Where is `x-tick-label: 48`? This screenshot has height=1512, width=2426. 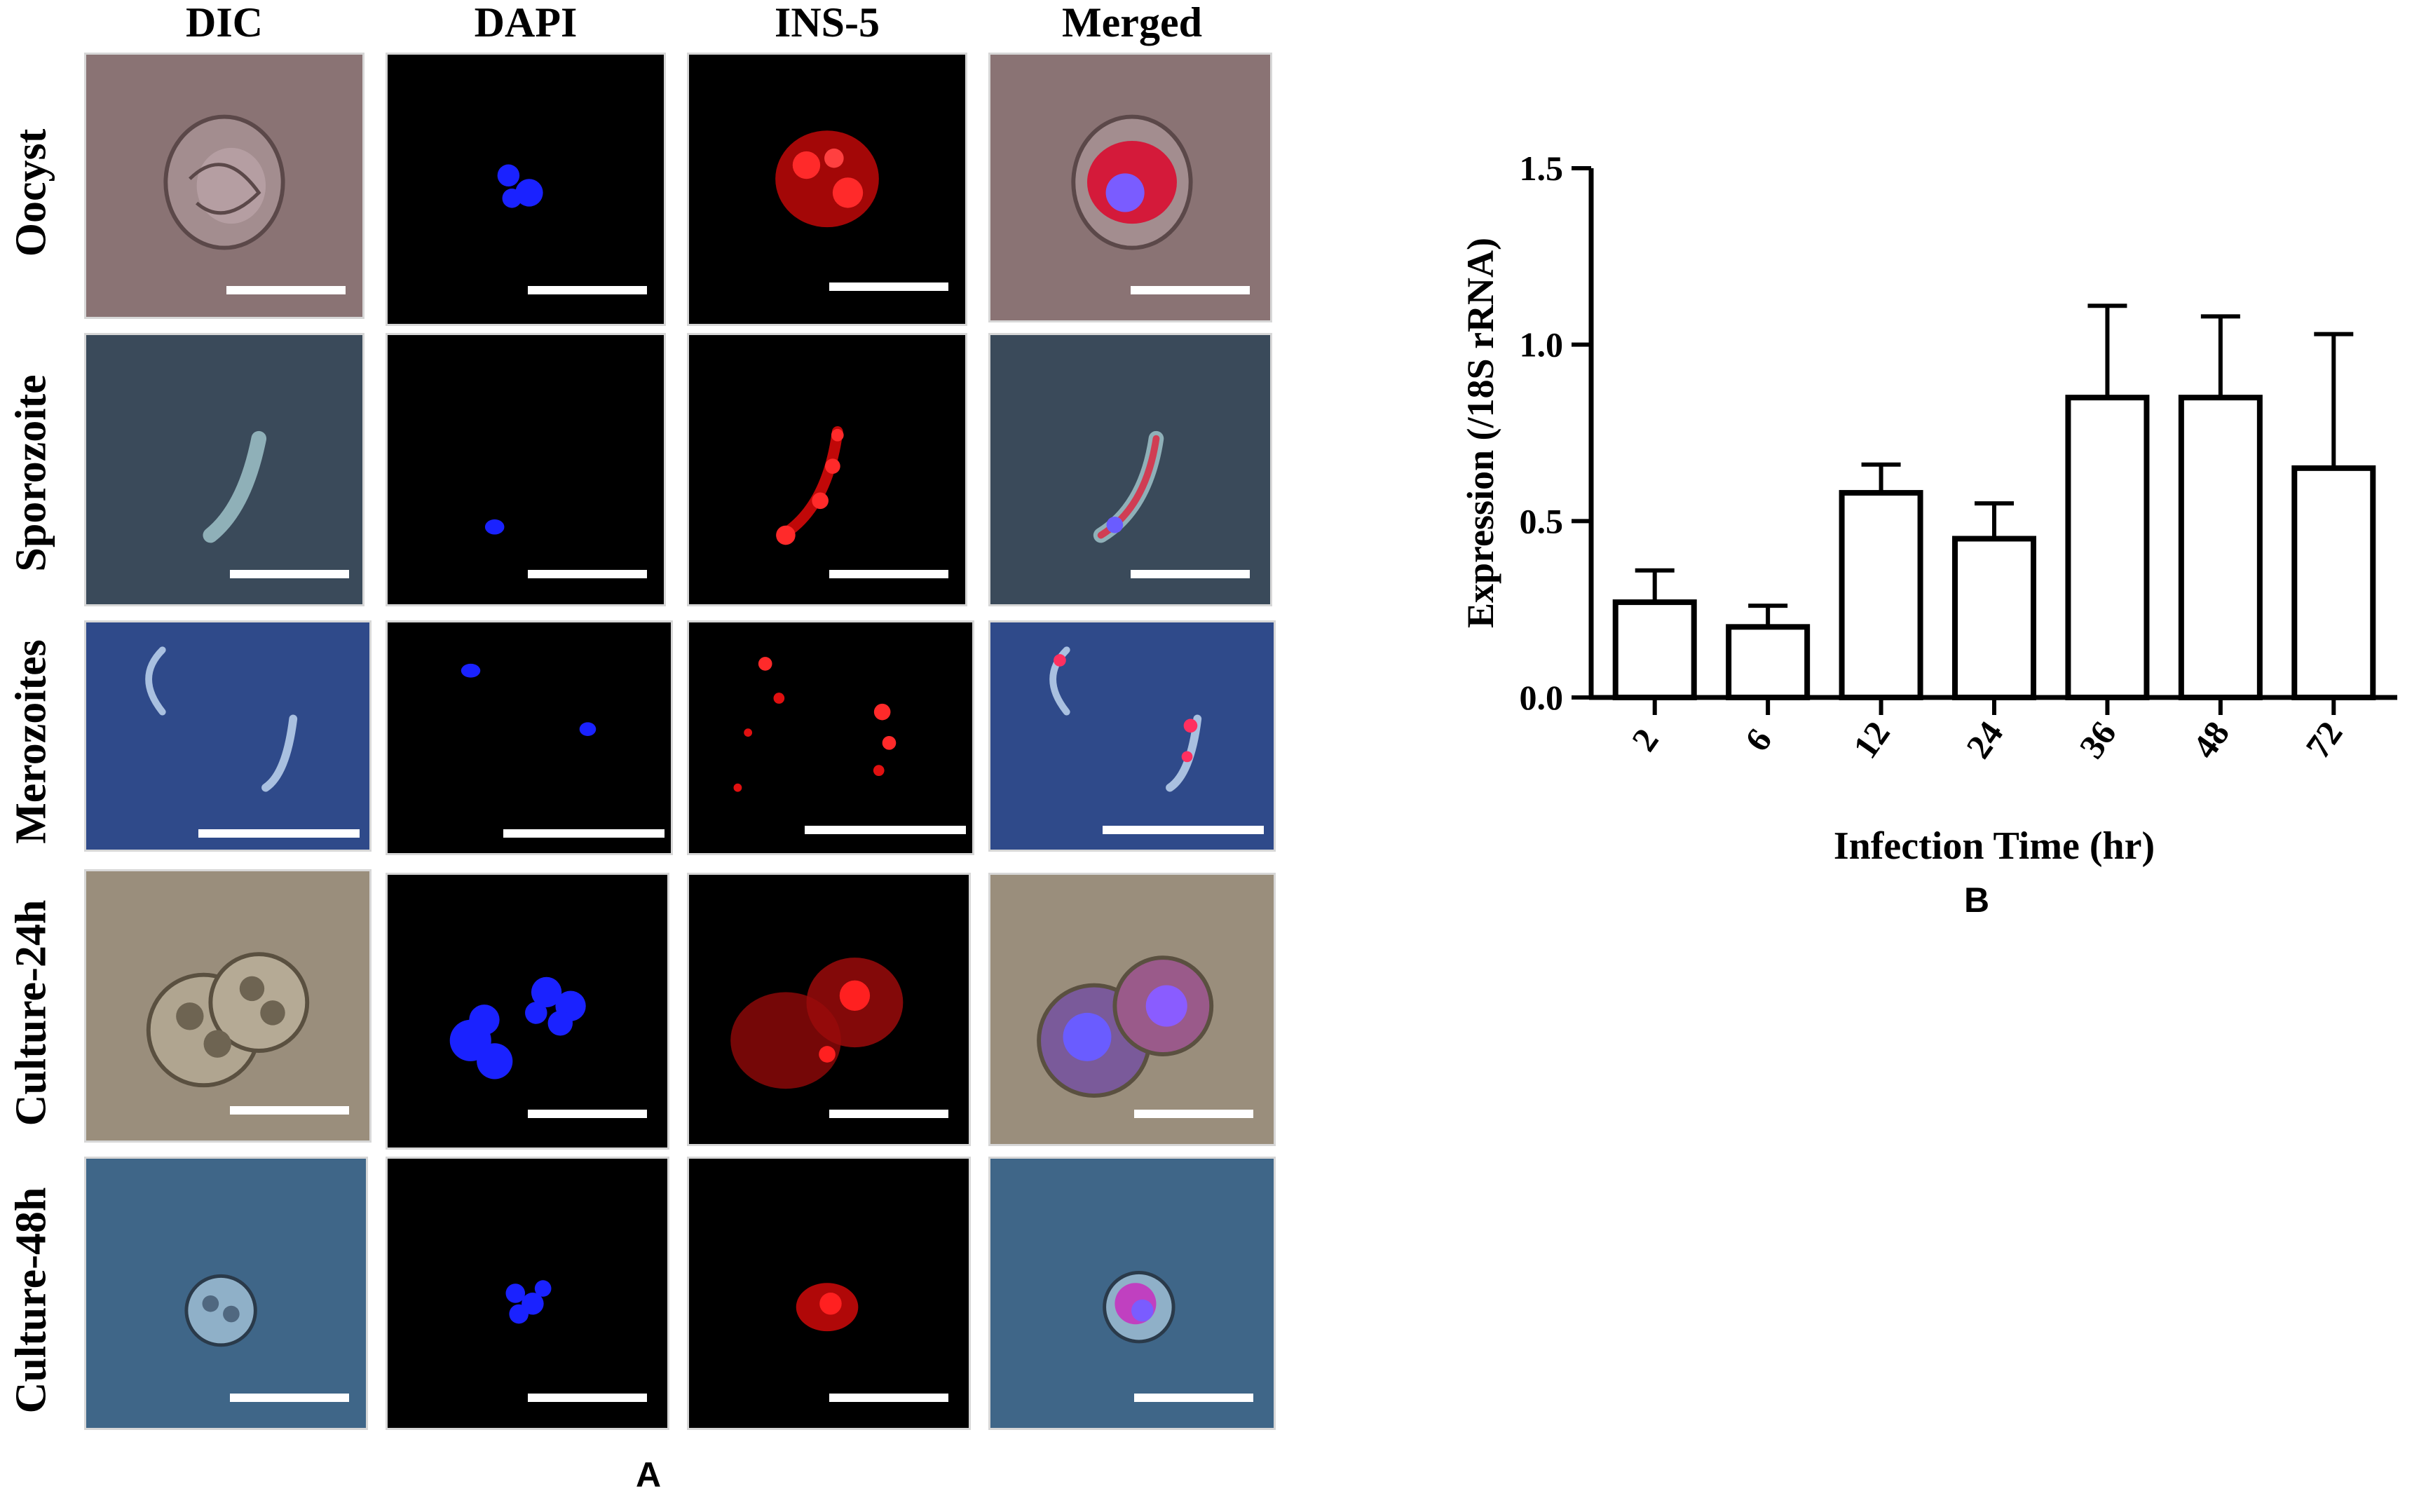
x-tick-label: 48 is located at coordinates (2211, 740).